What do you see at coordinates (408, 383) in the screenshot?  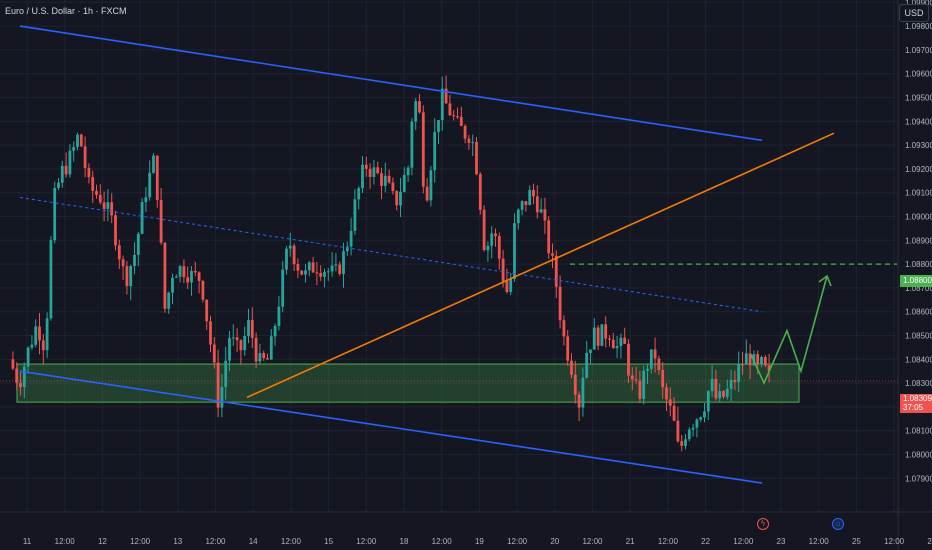 I see `support-zone` at bounding box center [408, 383].